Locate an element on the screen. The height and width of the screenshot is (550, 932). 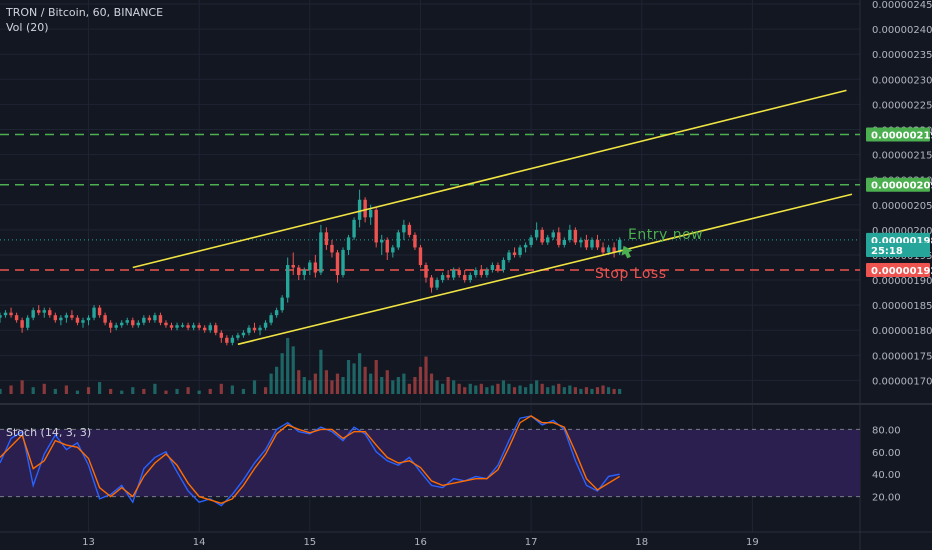
time-tick-label: 16 is located at coordinates (420, 542).